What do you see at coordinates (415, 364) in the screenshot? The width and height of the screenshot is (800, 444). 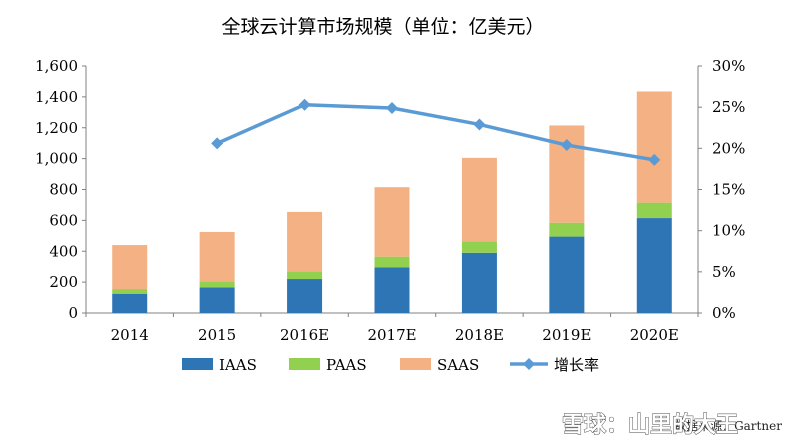 I see `legend-swatch-saas` at bounding box center [415, 364].